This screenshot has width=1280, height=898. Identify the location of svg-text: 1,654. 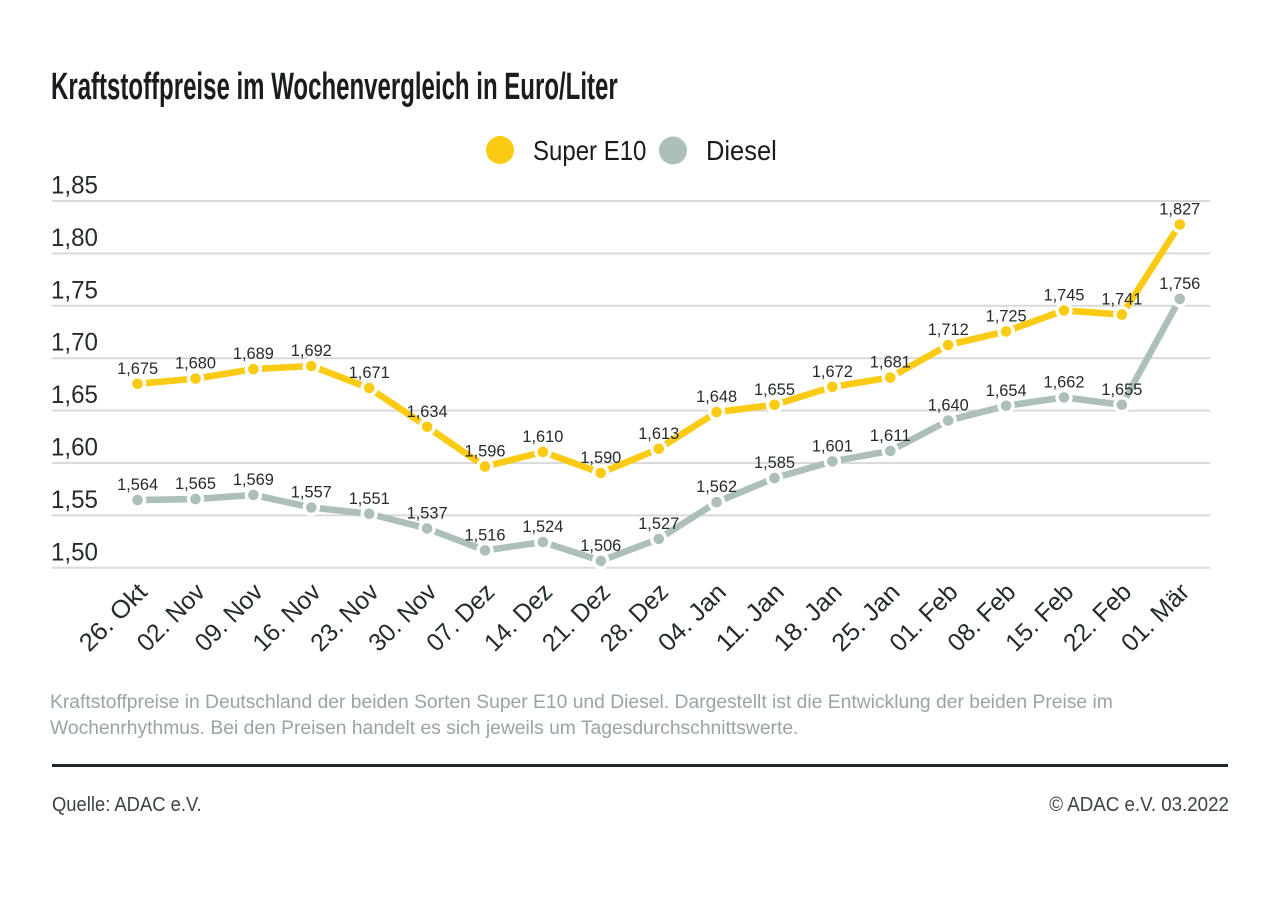
(1006, 390).